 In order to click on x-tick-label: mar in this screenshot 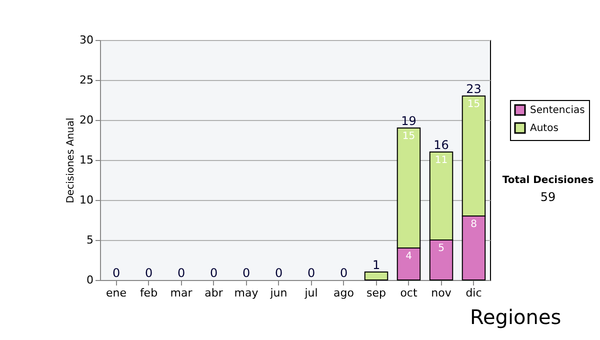, I will do `click(181, 293)`.